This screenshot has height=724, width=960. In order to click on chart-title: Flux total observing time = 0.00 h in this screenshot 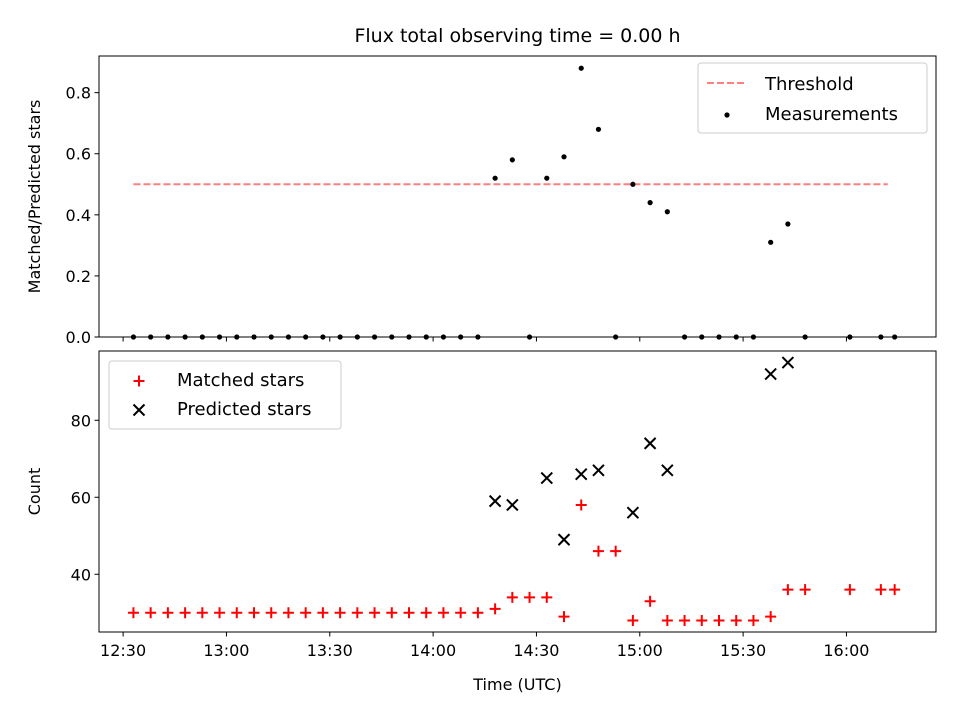, I will do `click(517, 36)`.